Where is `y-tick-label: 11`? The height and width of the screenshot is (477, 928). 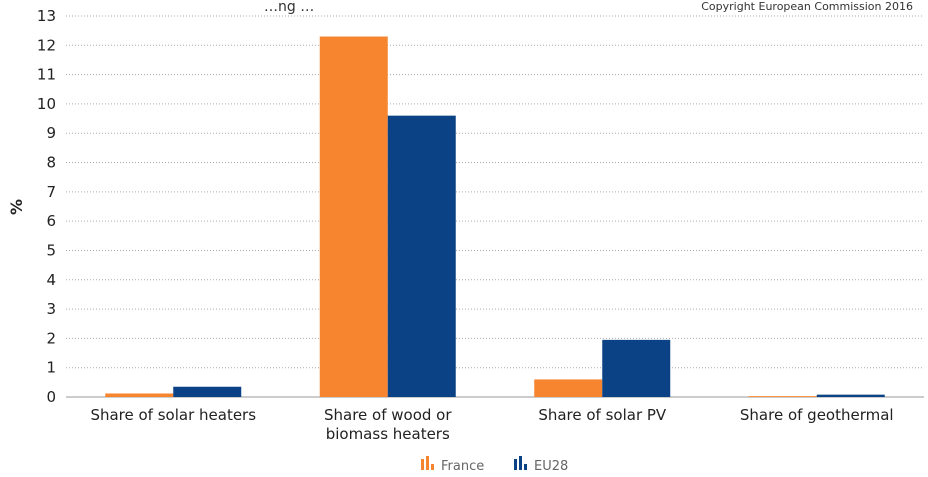
y-tick-label: 11 is located at coordinates (46, 75).